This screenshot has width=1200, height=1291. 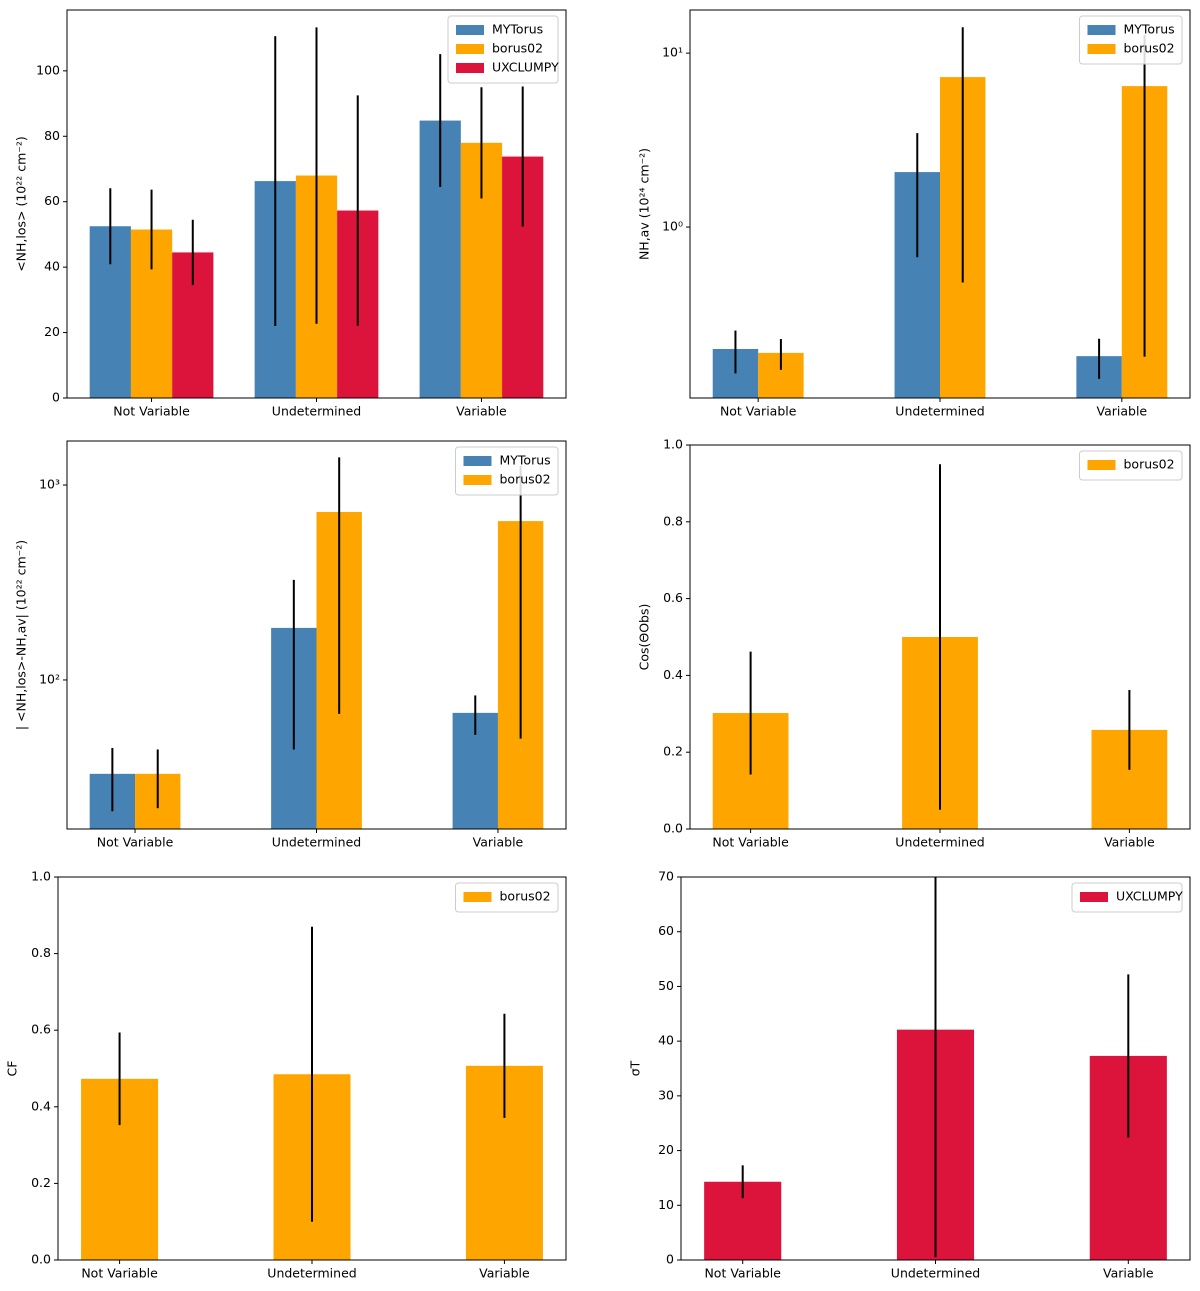 I want to click on y-tick-label: 10¹, so click(x=672, y=52).